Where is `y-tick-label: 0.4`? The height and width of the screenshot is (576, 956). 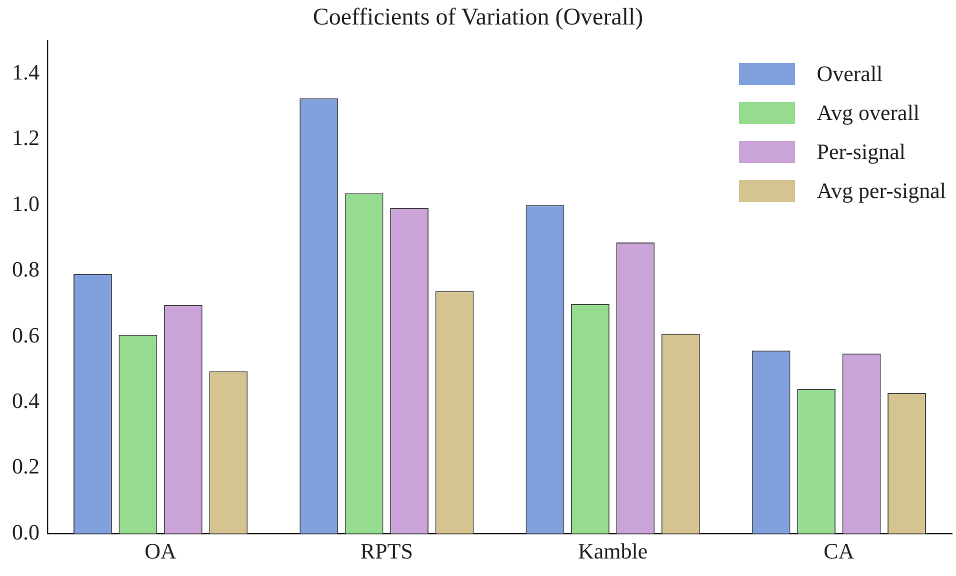 y-tick-label: 0.4 is located at coordinates (26, 400).